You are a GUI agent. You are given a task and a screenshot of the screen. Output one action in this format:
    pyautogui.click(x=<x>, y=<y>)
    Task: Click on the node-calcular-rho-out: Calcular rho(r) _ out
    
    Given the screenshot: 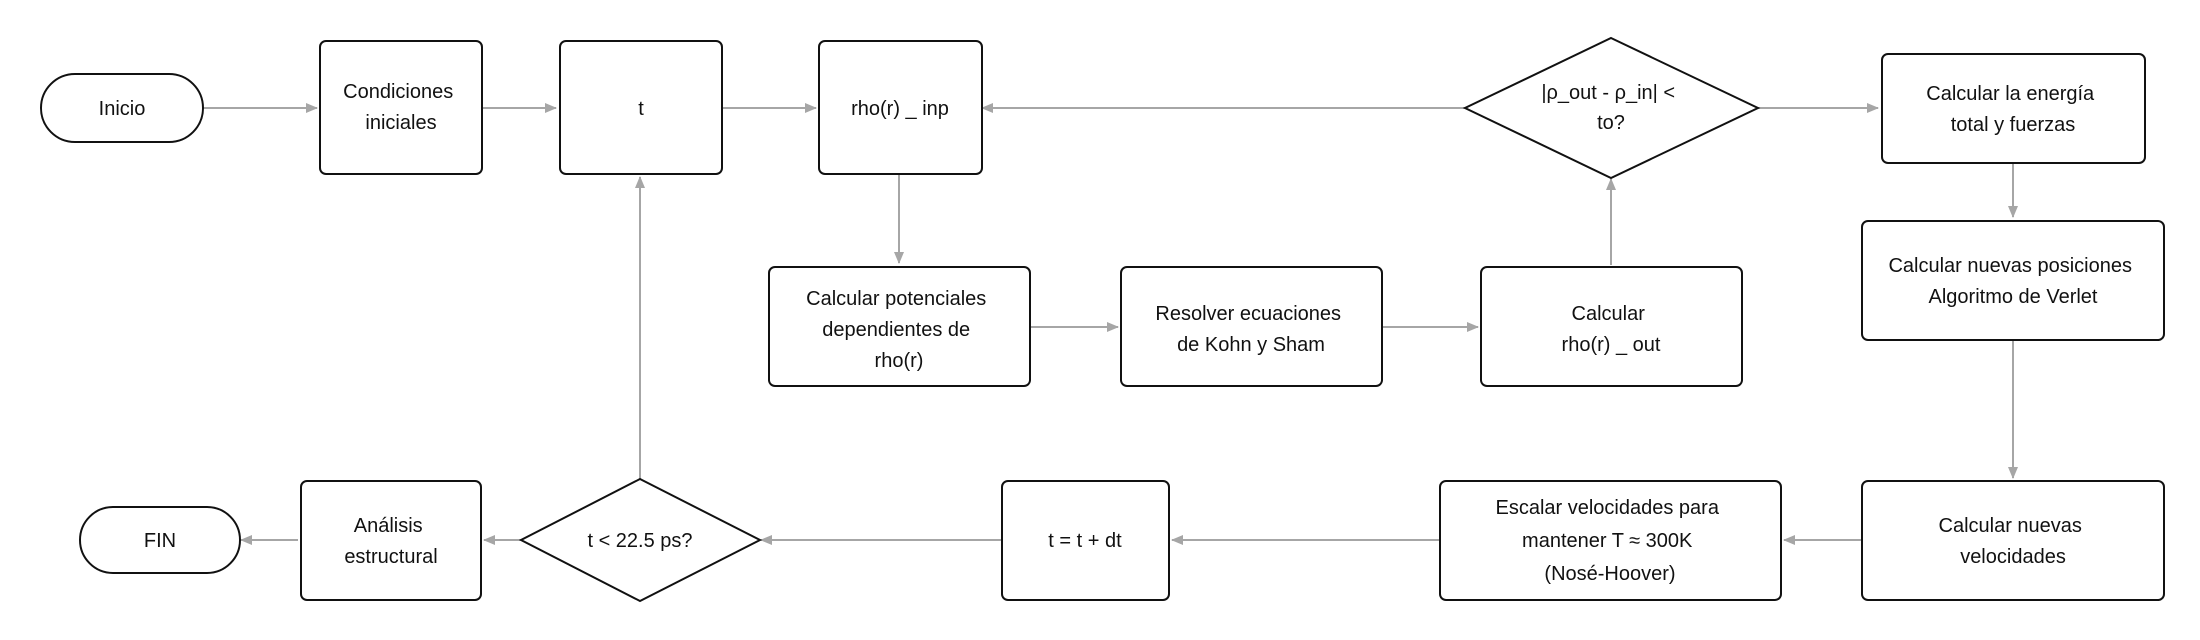 What is the action you would take?
    pyautogui.click(x=1611, y=326)
    